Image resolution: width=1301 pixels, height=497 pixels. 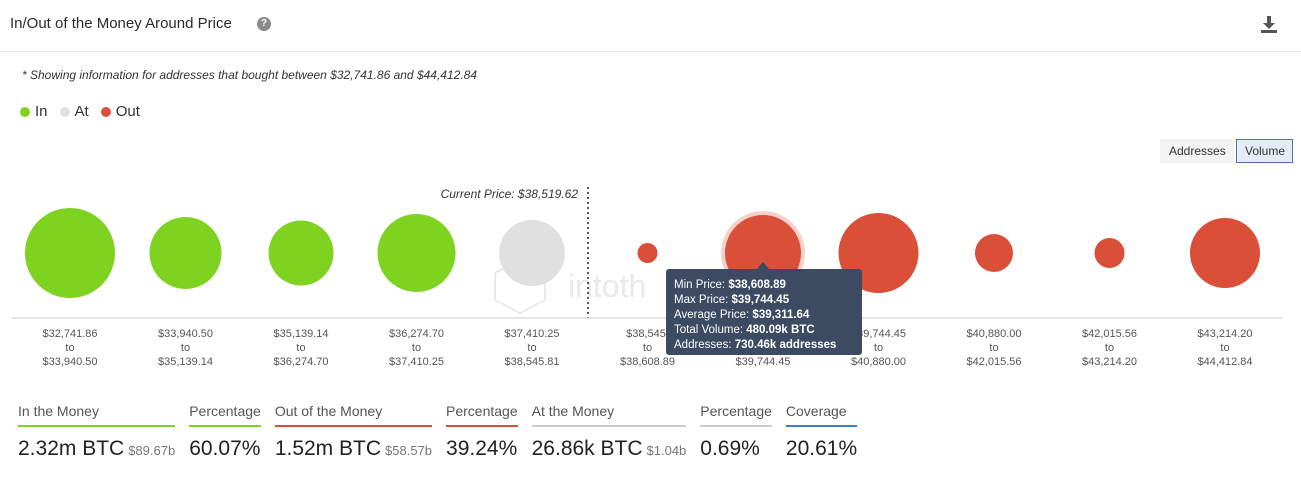 What do you see at coordinates (757, 285) in the screenshot?
I see `tooltip-min-price: $38,608.89` at bounding box center [757, 285].